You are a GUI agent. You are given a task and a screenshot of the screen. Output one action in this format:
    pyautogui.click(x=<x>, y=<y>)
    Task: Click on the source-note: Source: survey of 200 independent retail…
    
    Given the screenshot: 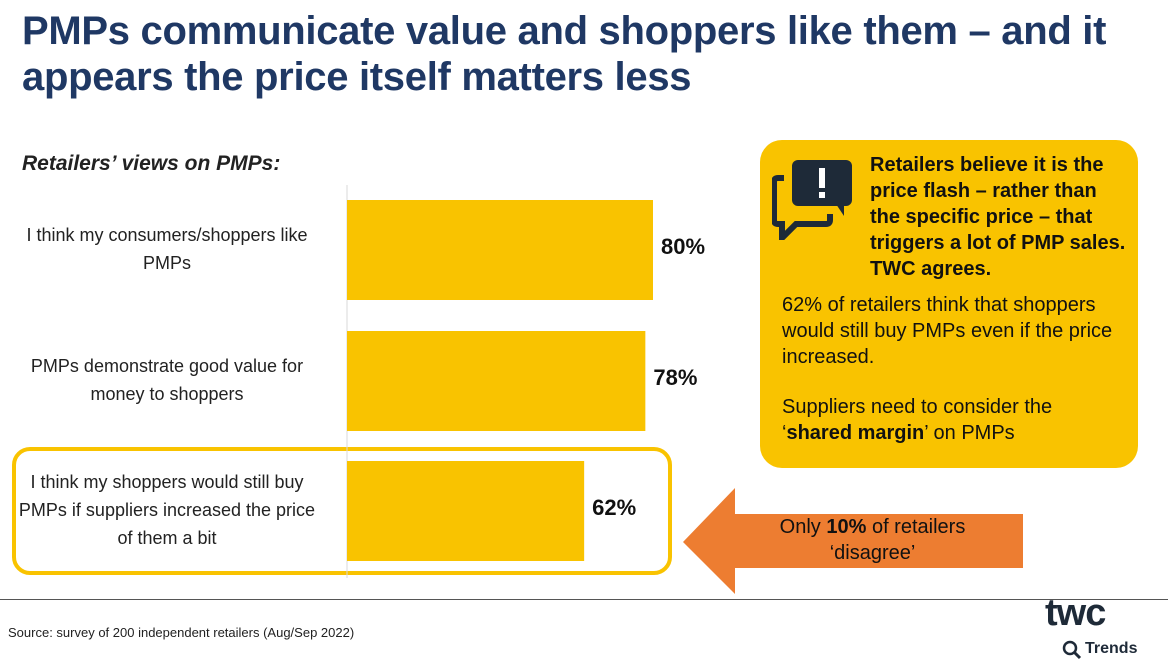 What is the action you would take?
    pyautogui.click(x=181, y=632)
    